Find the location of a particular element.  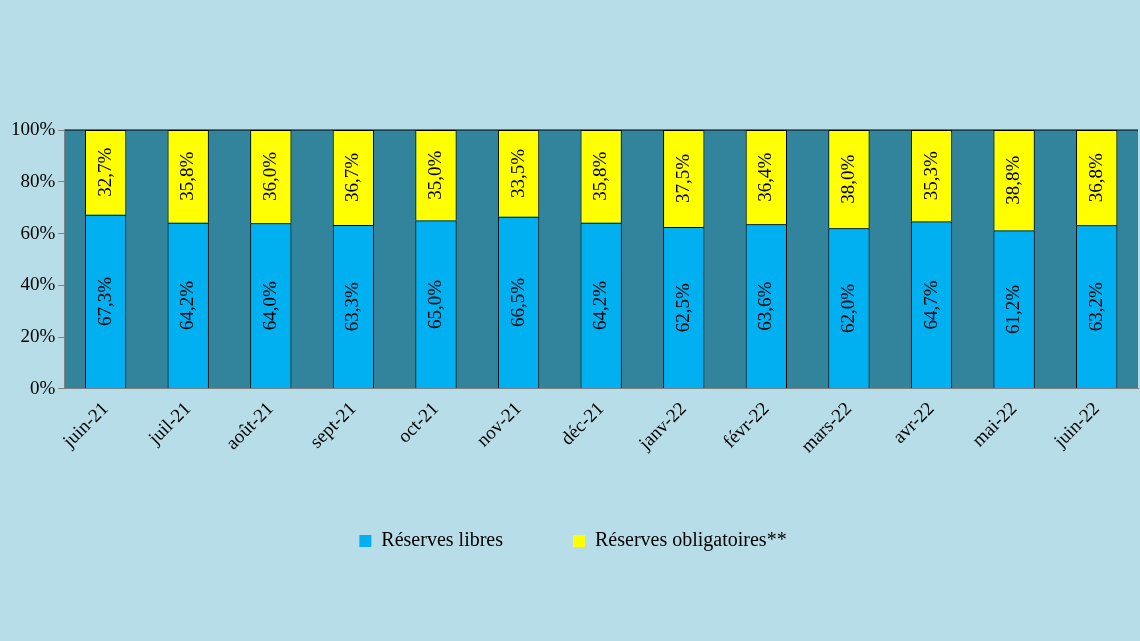

data-label: 38,8% is located at coordinates (1013, 180).